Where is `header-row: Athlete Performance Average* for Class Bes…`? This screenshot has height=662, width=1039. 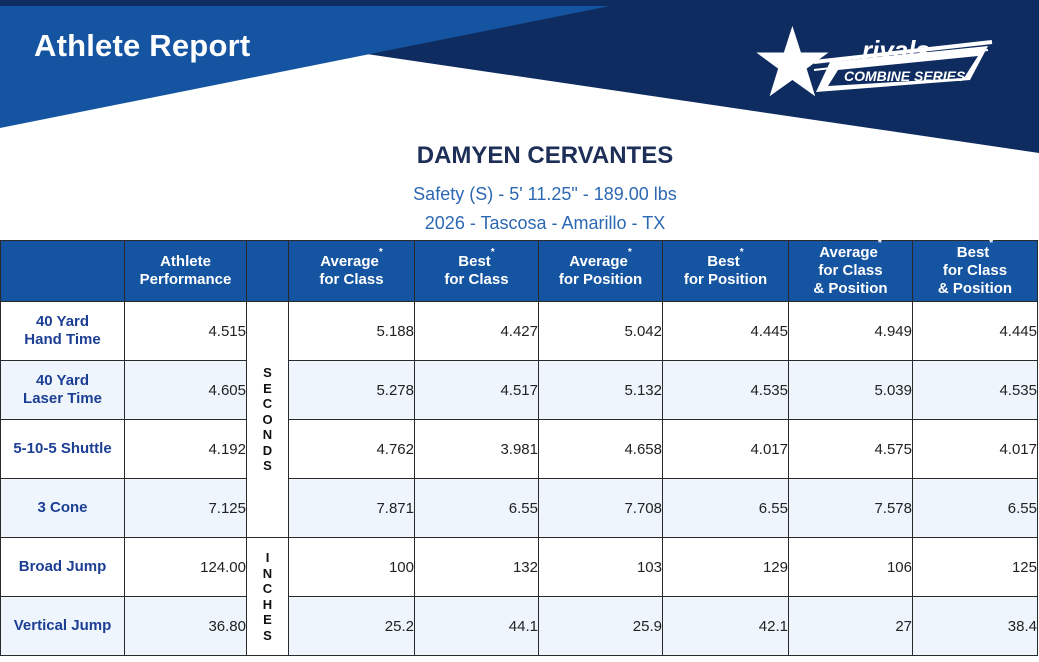 header-row: Athlete Performance Average* for Class Bes… is located at coordinates (519, 270).